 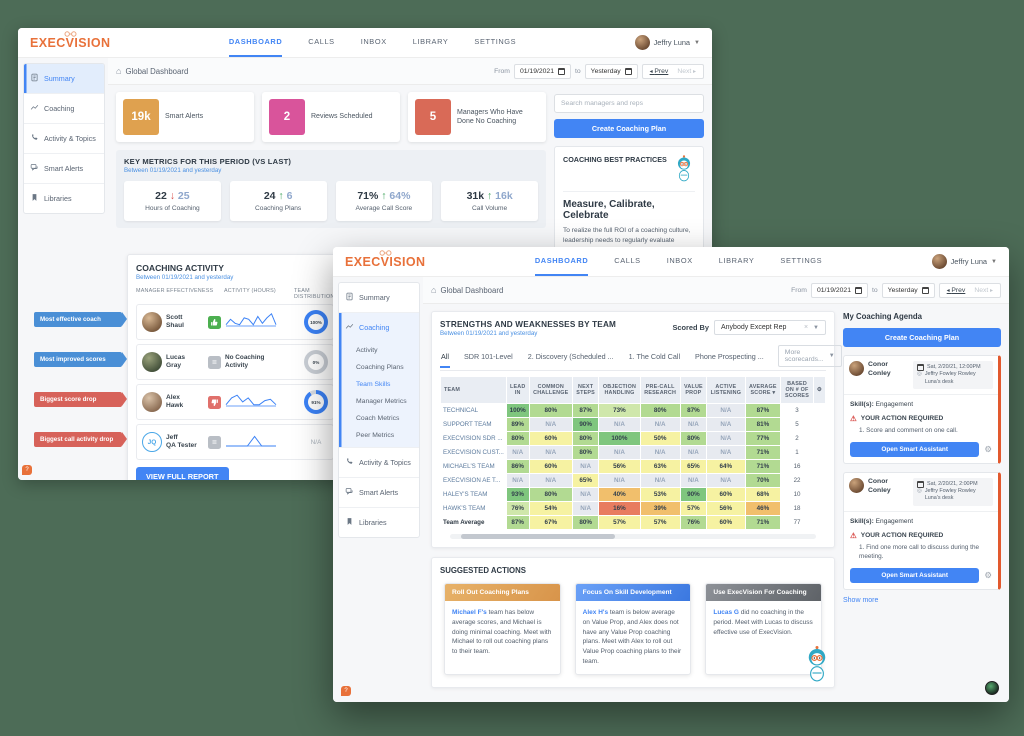 I want to click on average-score-cell: 68%, so click(x=763, y=494).